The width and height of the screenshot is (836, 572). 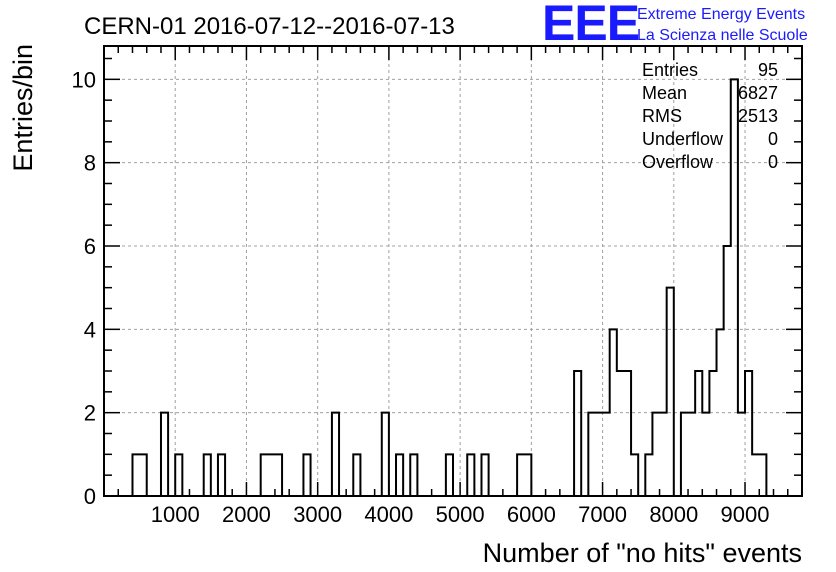 What do you see at coordinates (670, 70) in the screenshot?
I see `stats-label: Entries` at bounding box center [670, 70].